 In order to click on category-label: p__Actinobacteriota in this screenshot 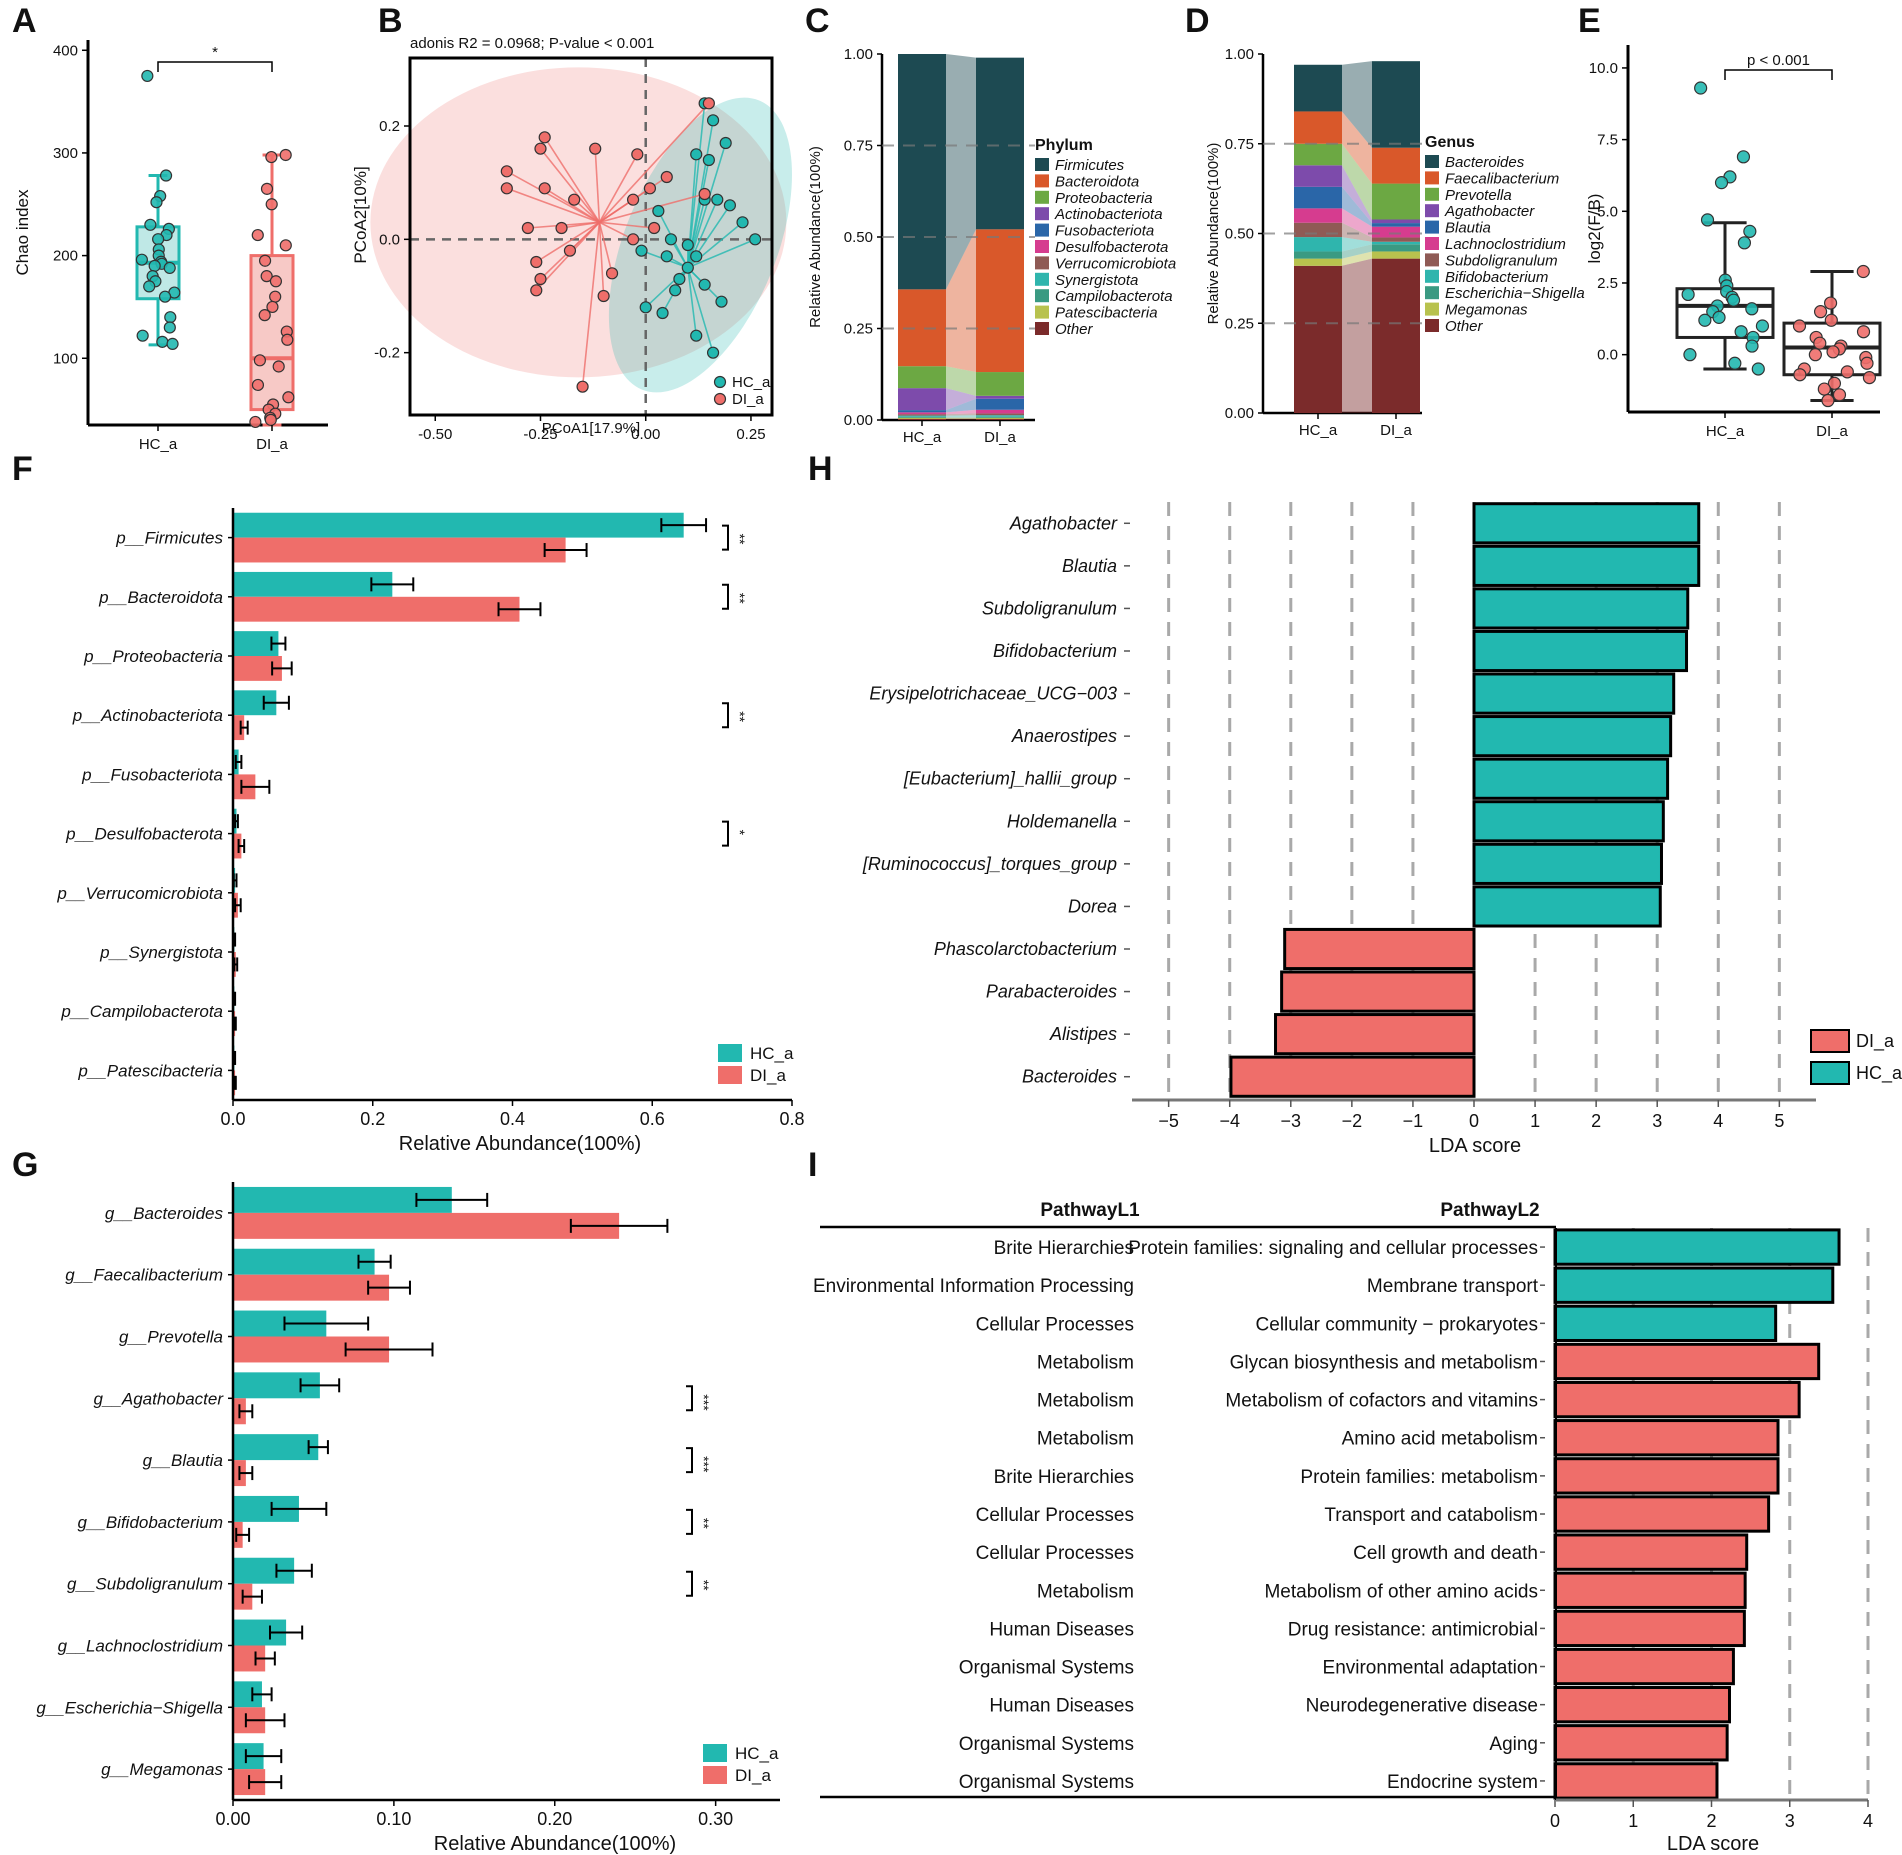, I will do `click(147, 715)`.